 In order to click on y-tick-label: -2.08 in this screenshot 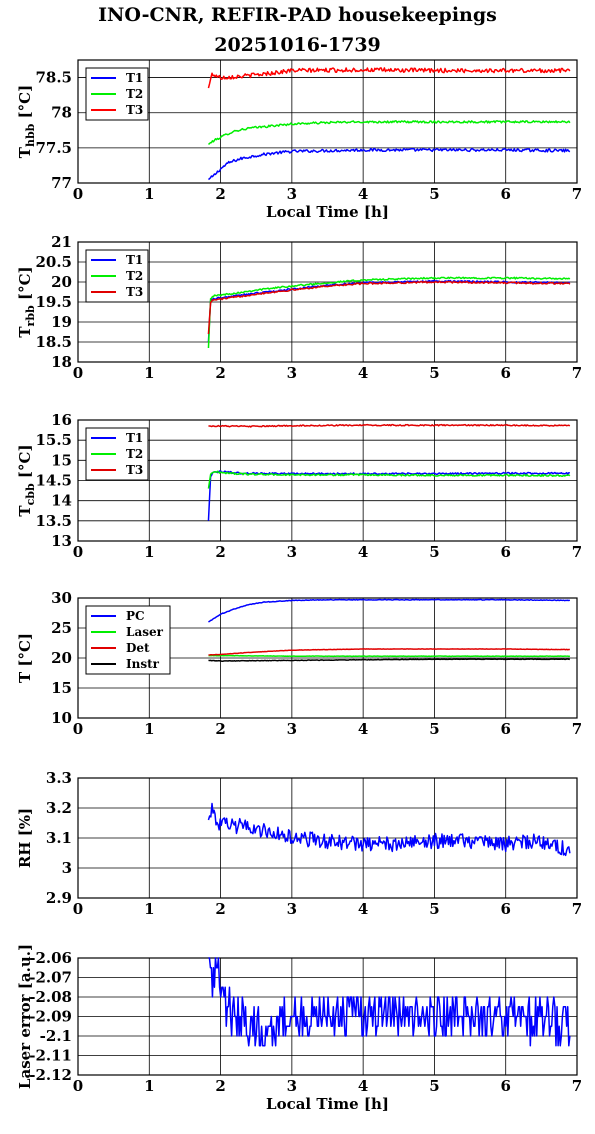, I will do `click(50, 997)`.